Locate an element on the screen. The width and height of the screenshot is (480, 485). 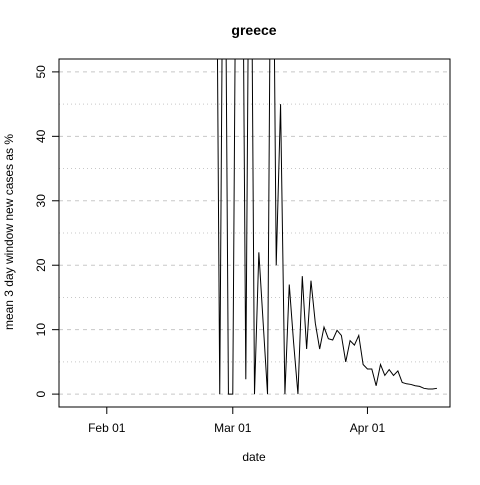
x-tick-label: Feb 01 is located at coordinates (107, 428).